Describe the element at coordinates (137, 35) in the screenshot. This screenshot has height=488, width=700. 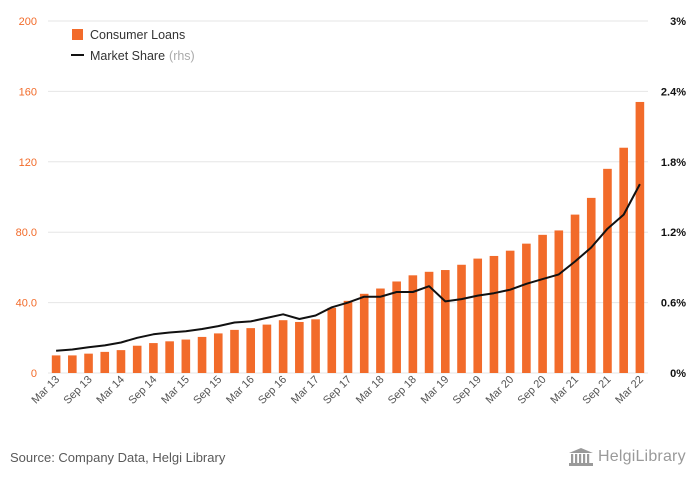
I see `legend-bar-label: Consumer Loans` at that location.